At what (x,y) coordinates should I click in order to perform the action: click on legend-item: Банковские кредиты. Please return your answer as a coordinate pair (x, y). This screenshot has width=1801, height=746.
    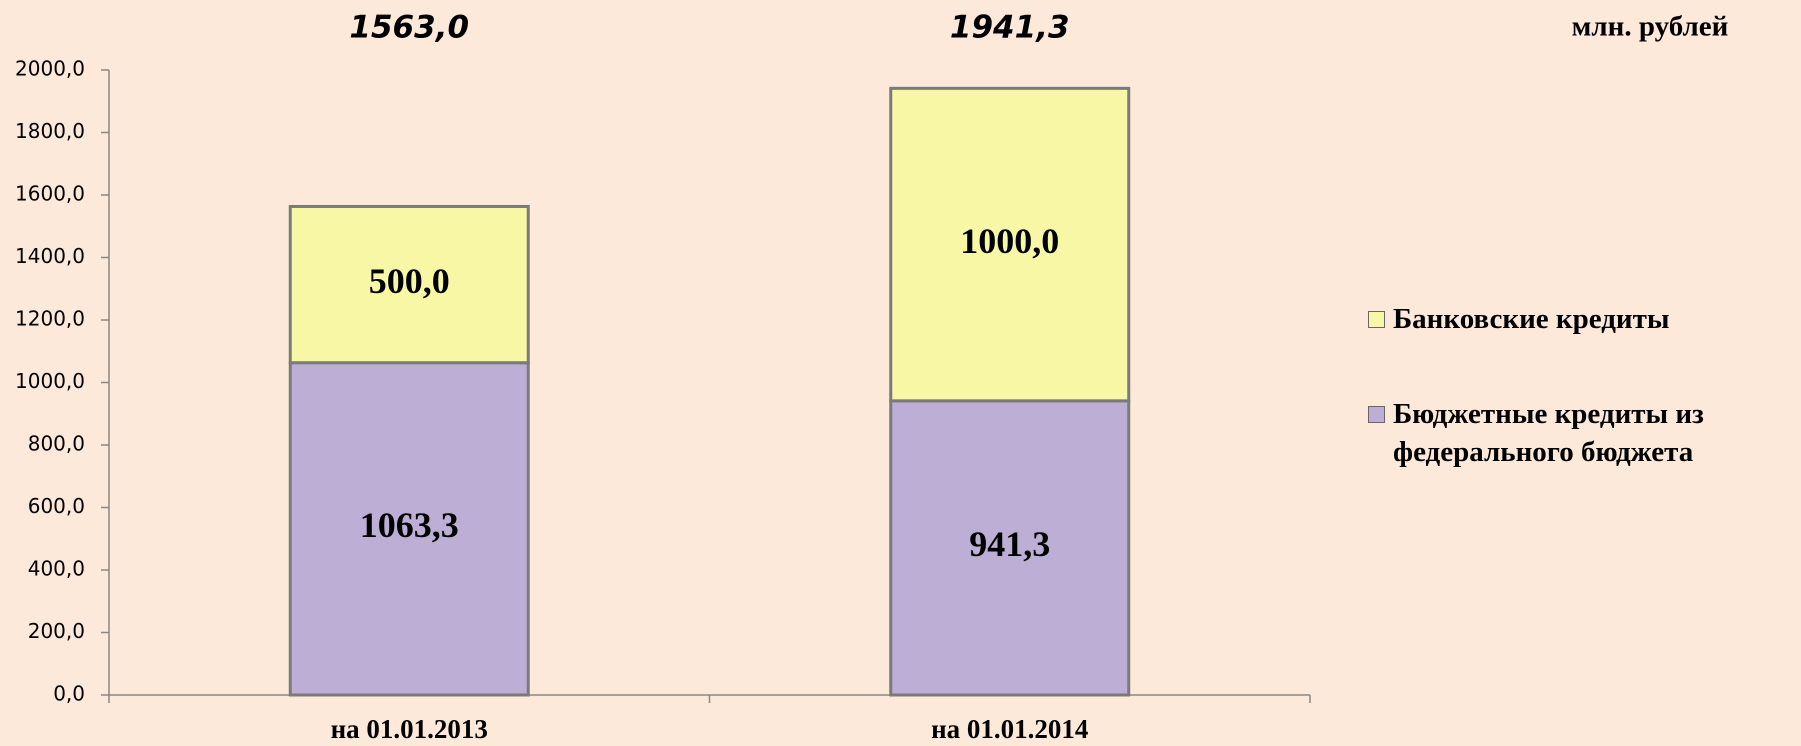
    Looking at the image, I should click on (1583, 319).